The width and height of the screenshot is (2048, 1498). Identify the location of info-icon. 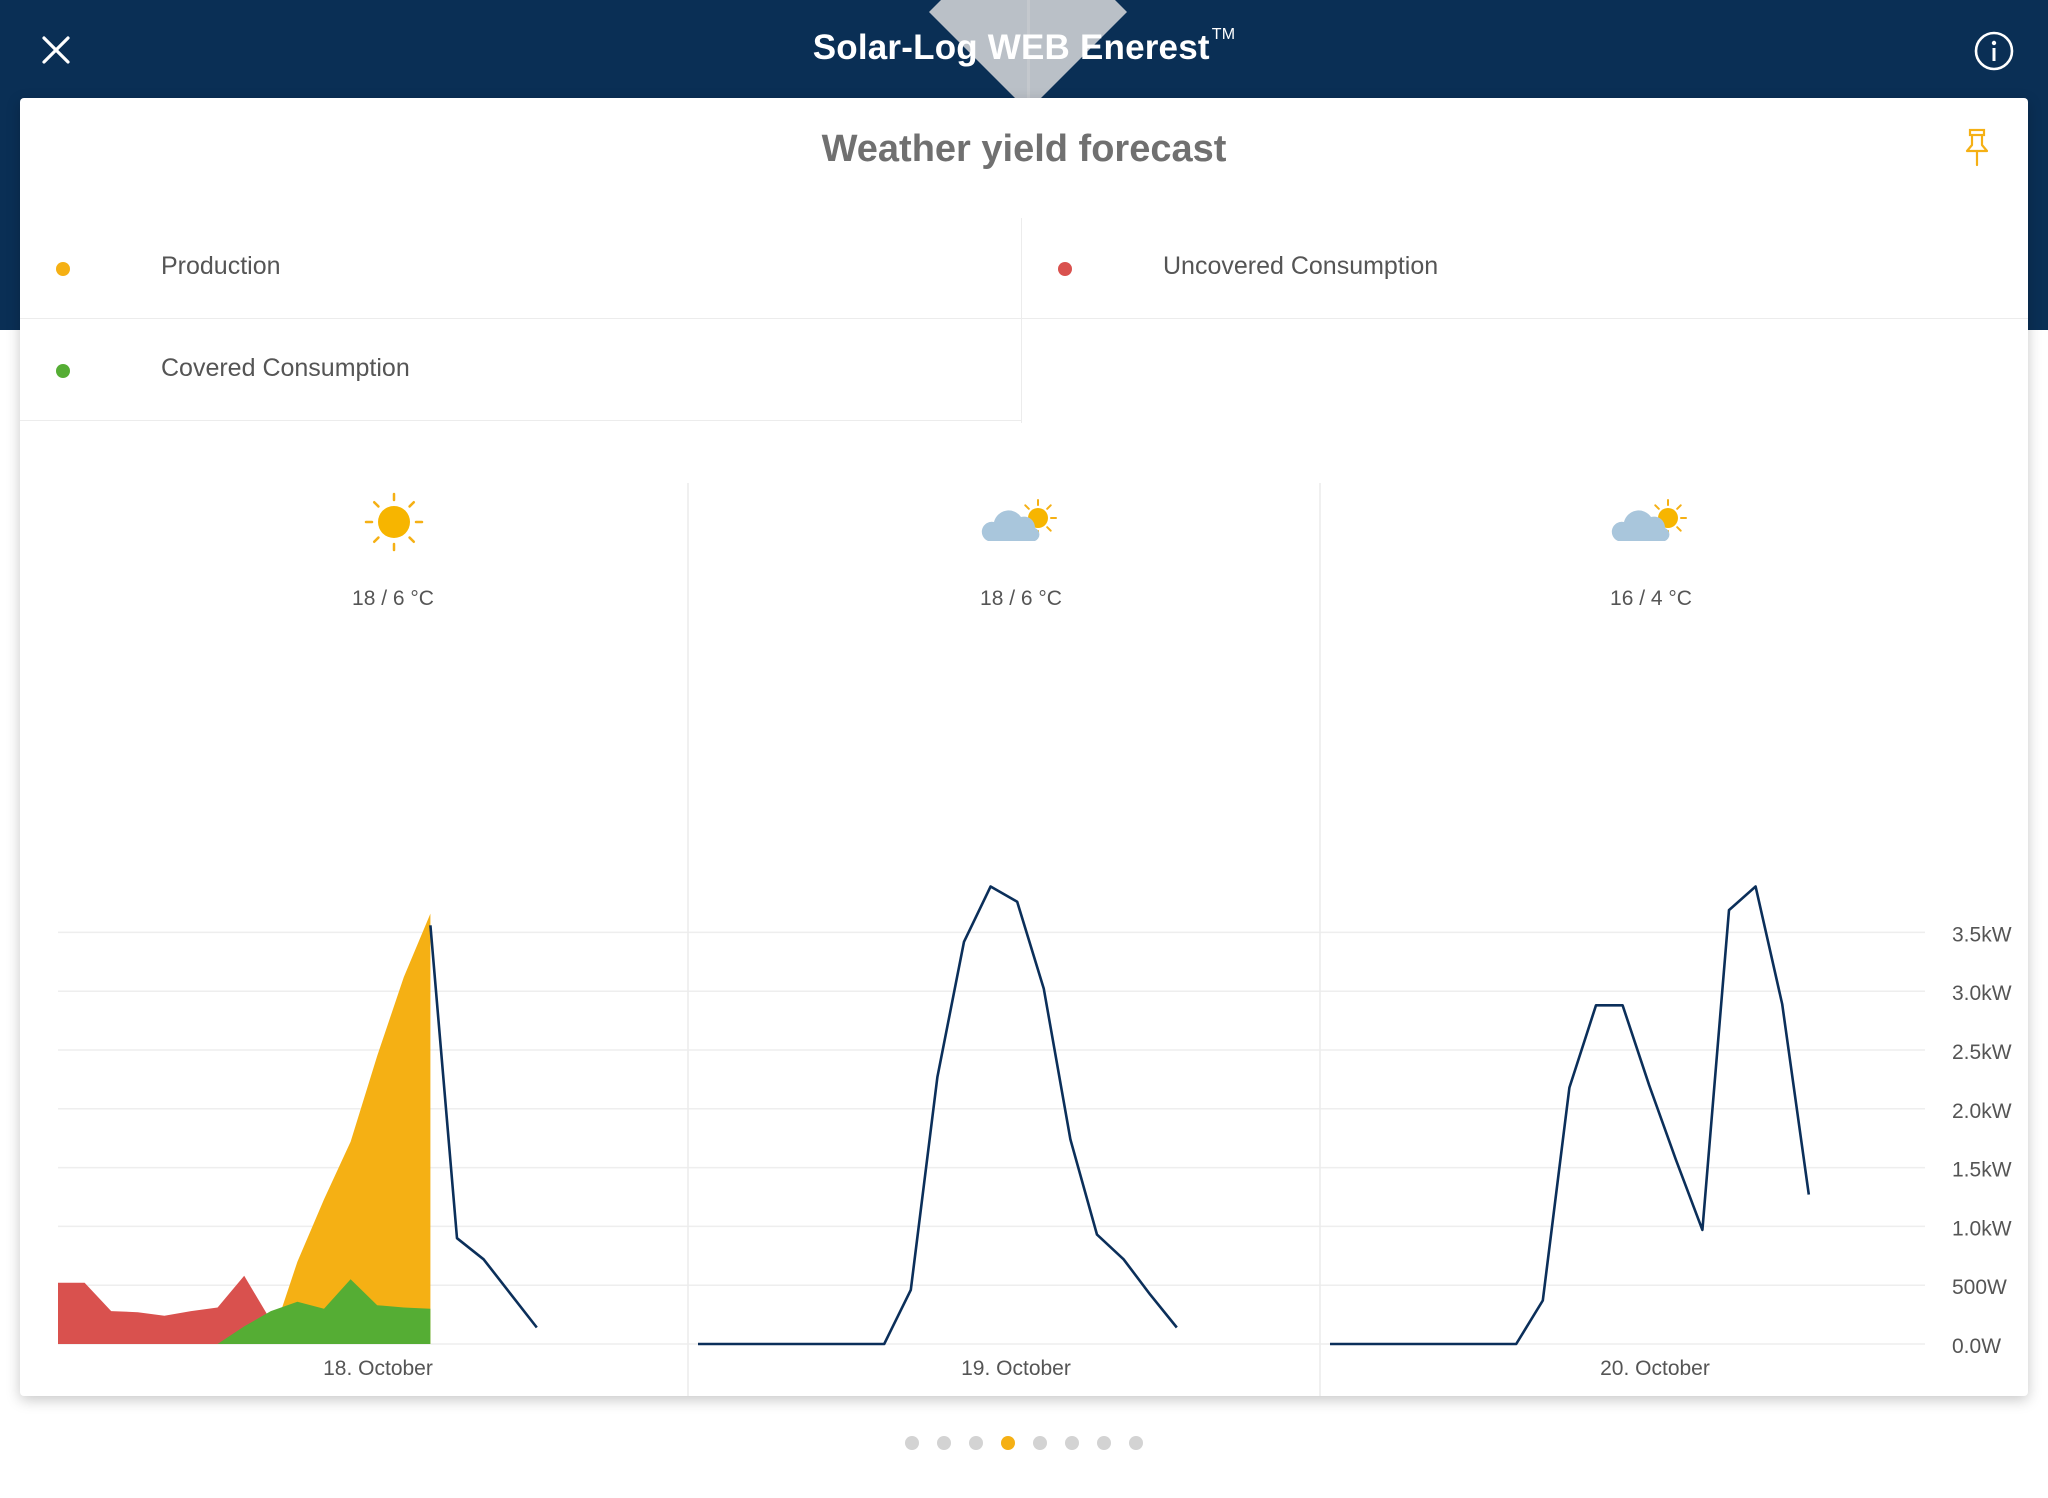
(1994, 51).